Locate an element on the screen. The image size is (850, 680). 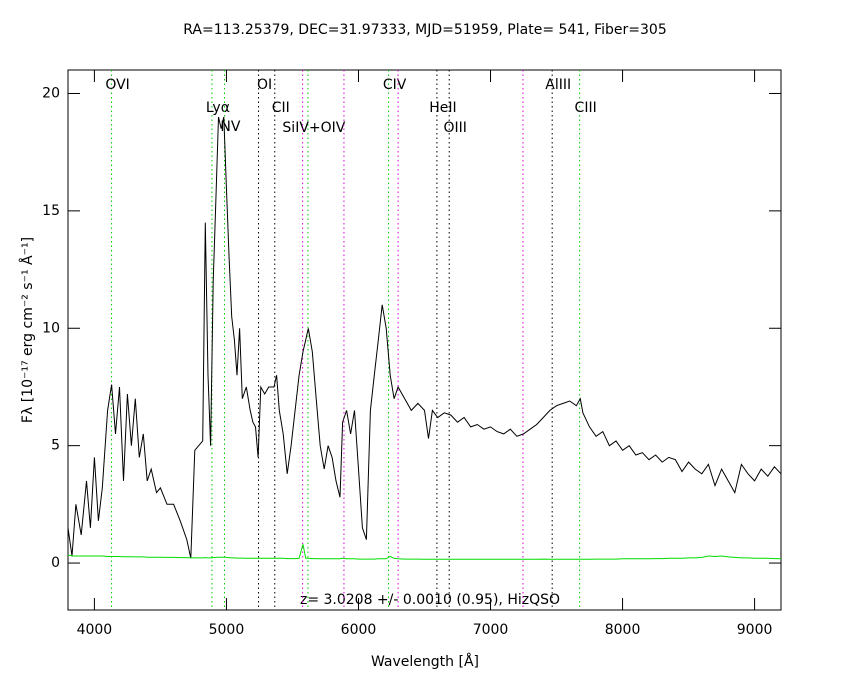
x-tick-label: 9000 is located at coordinates (755, 630).